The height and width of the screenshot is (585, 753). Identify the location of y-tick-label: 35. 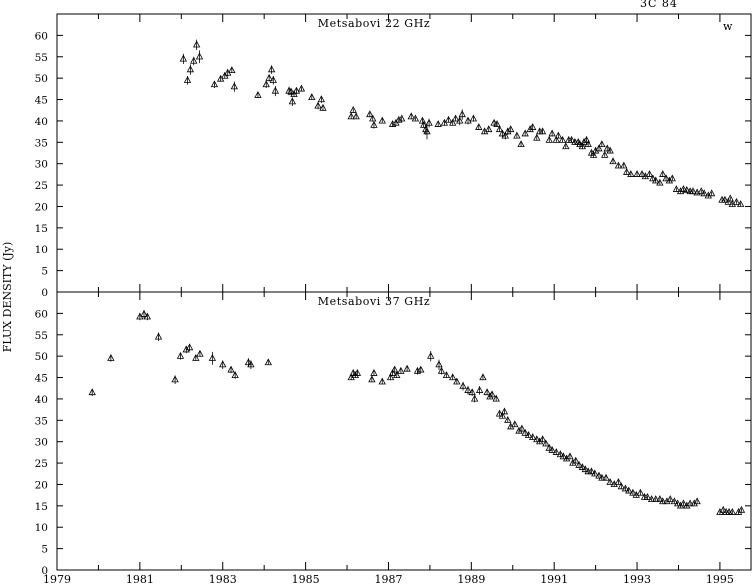
(41, 421).